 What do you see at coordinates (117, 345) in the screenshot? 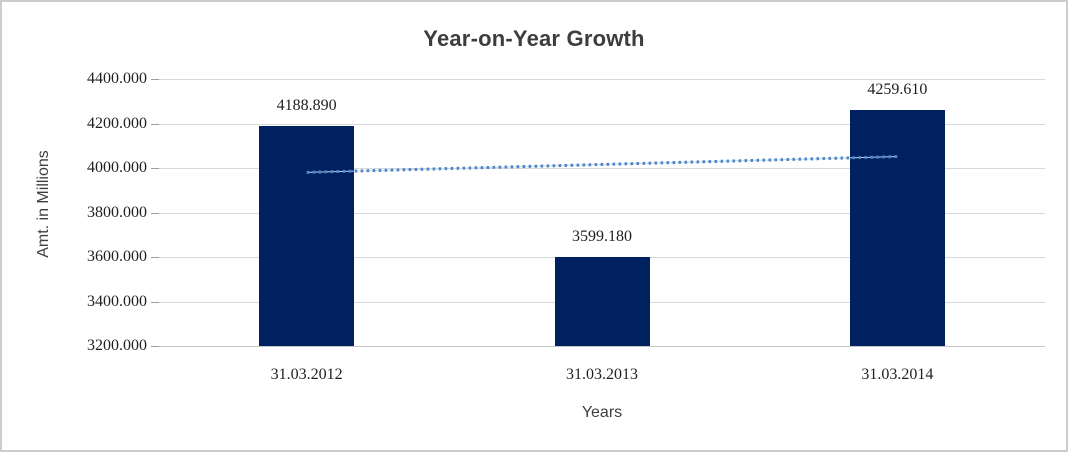
I see `y-tick-label: 3200.000` at bounding box center [117, 345].